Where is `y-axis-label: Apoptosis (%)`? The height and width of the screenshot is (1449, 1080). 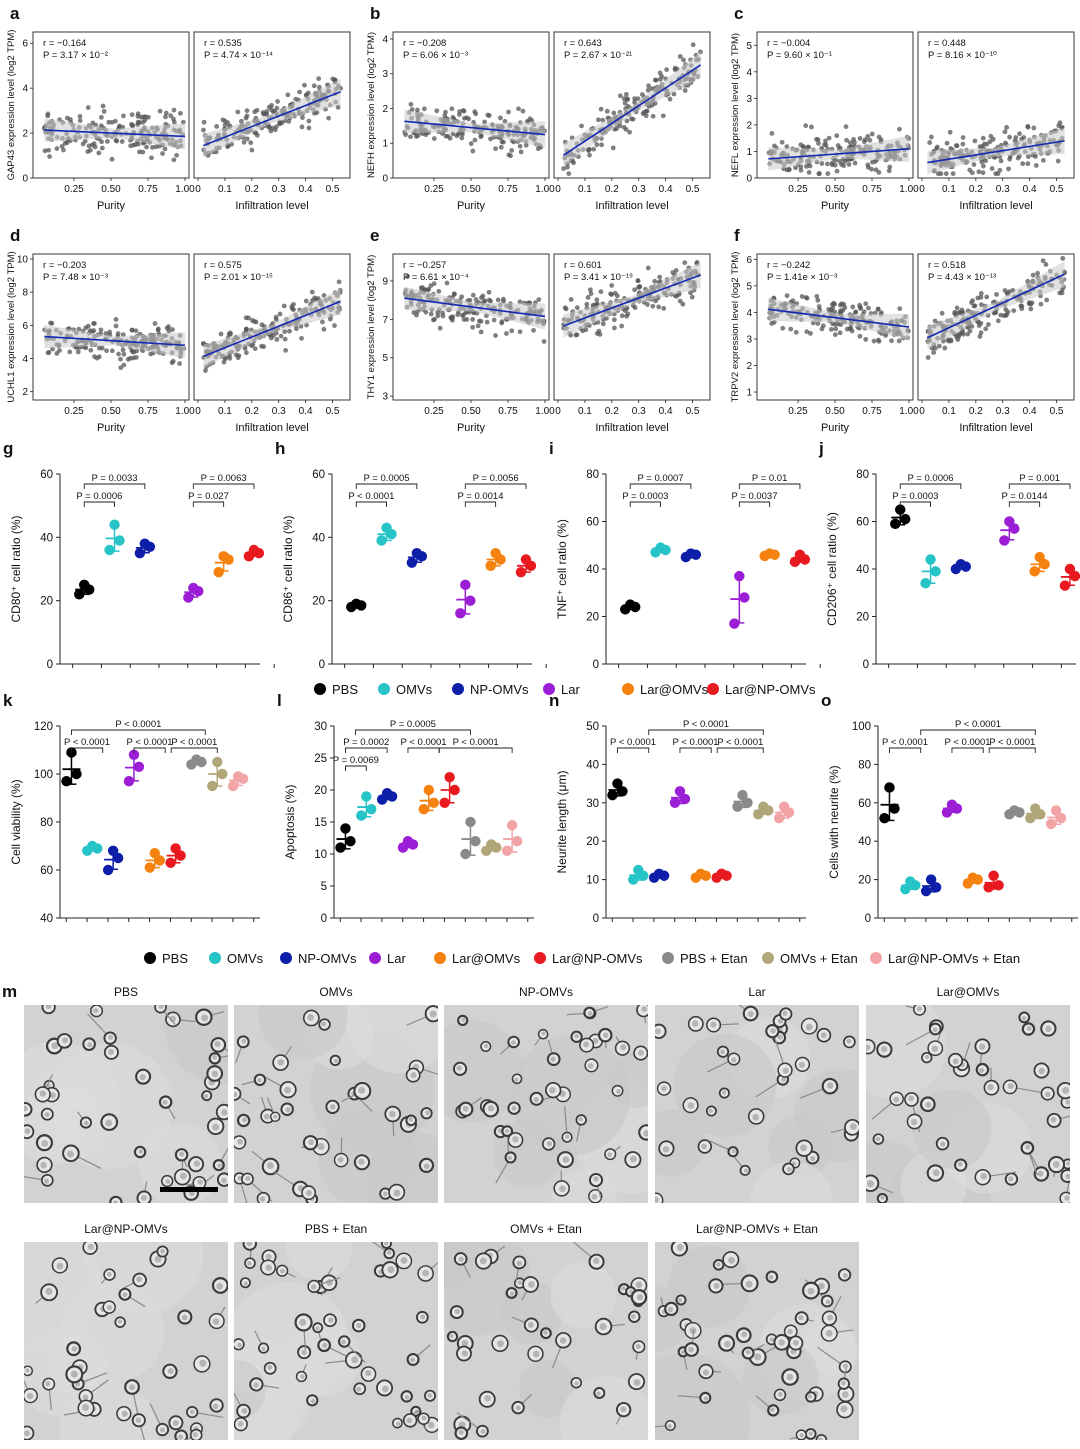 y-axis-label: Apoptosis (%) is located at coordinates (290, 822).